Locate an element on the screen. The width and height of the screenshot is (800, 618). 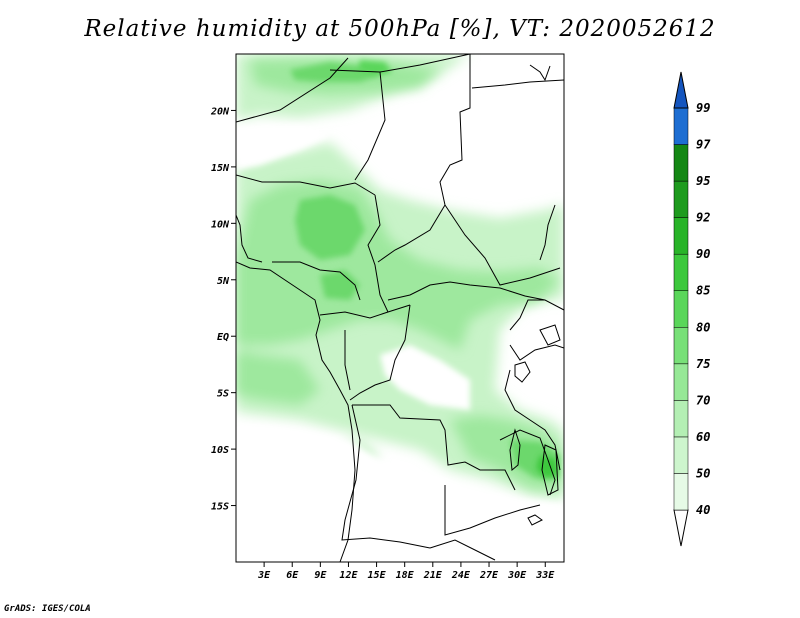
lat-tick-label: 10N is located at coordinates (220, 224).